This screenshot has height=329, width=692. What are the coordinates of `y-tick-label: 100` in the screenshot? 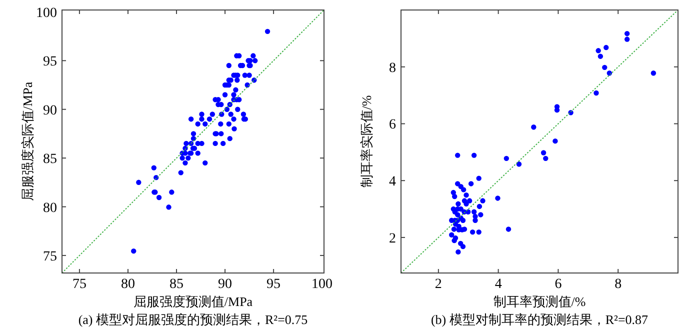 It's located at (46, 13).